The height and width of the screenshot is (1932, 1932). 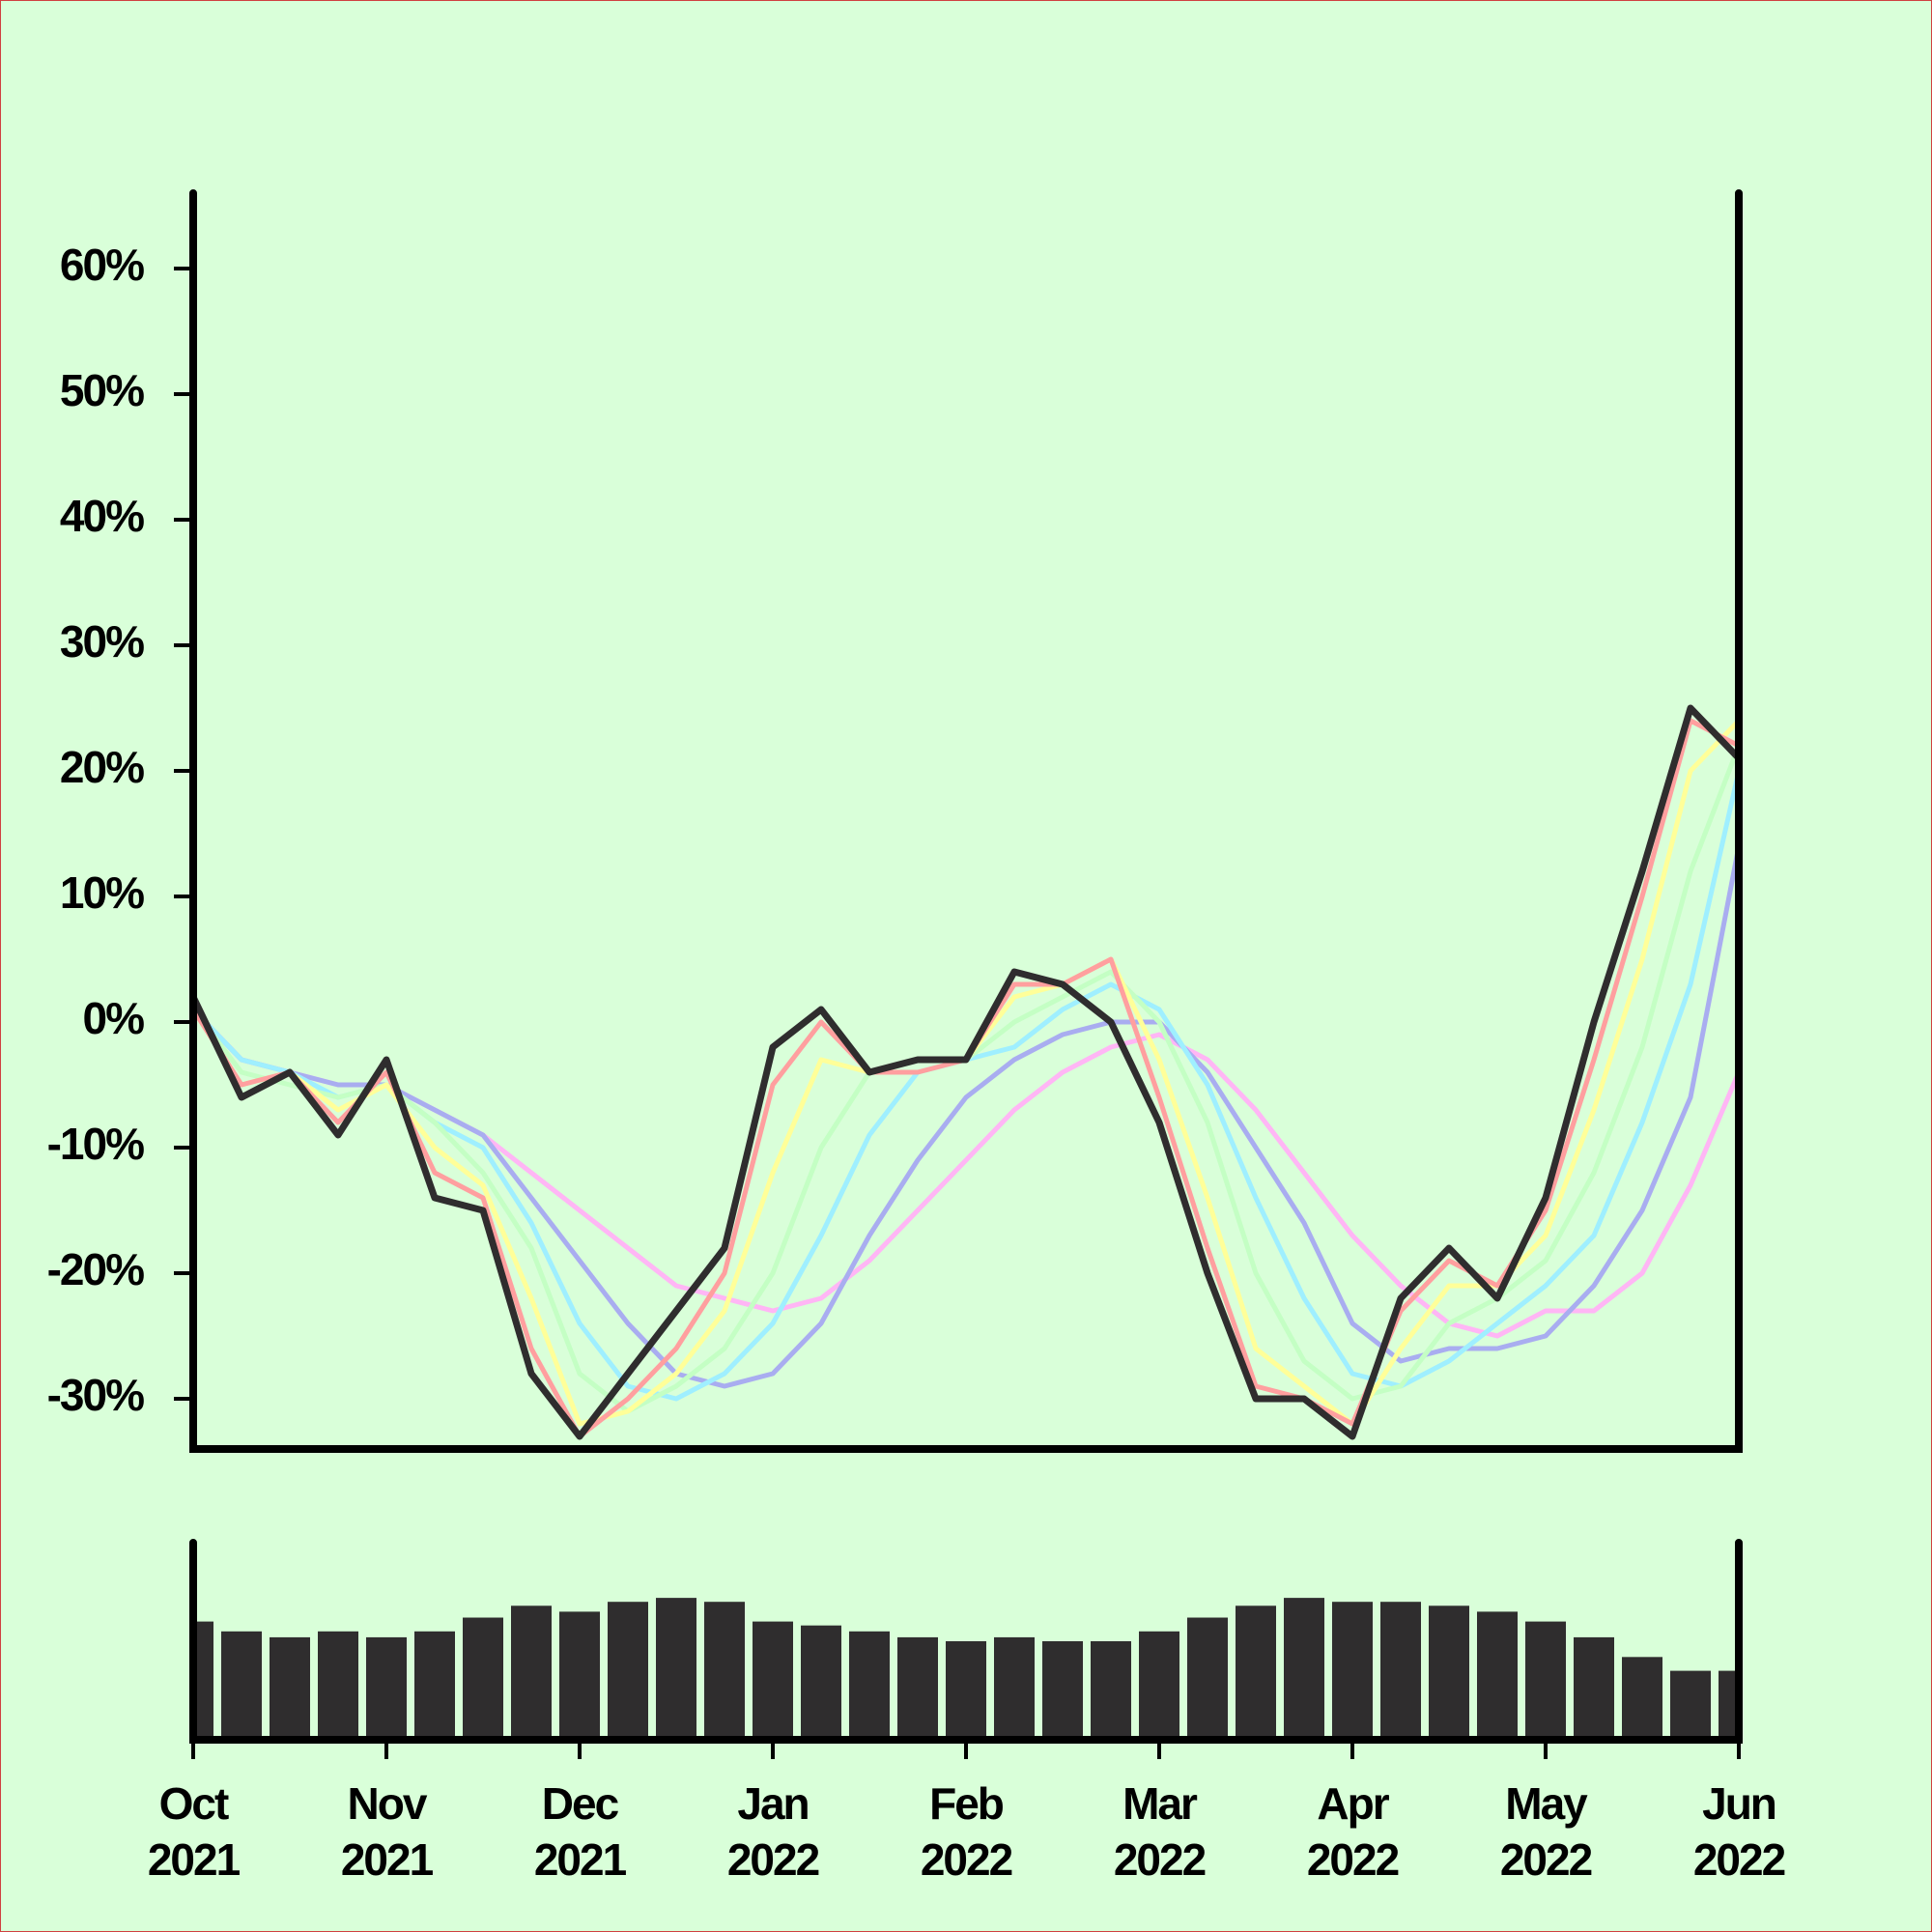 What do you see at coordinates (194, 1831) in the screenshot?
I see `x-tick-label: Oct 2021` at bounding box center [194, 1831].